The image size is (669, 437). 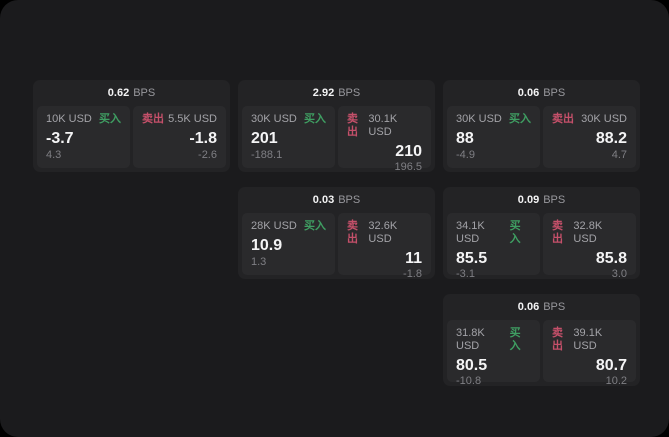 I want to click on spread-header: 0.03 BPS, so click(x=336, y=200).